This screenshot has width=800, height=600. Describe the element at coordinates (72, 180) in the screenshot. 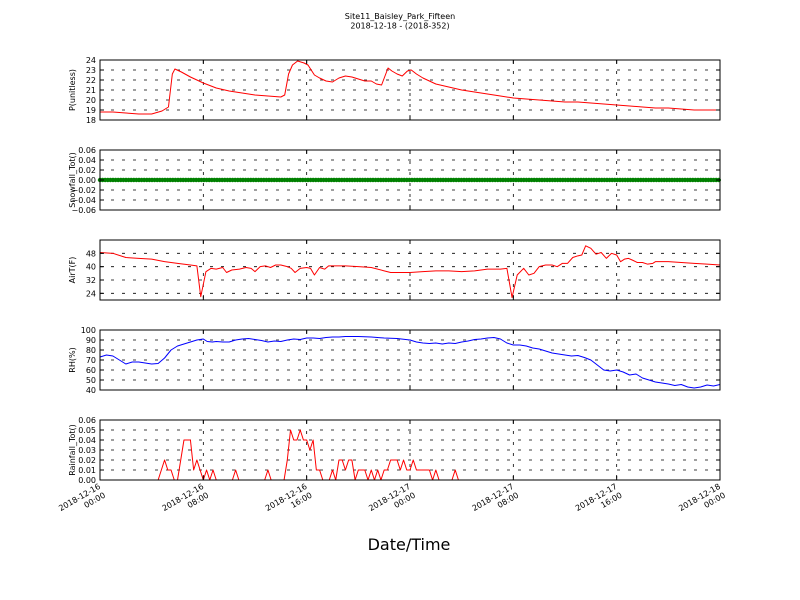

I see `y-axis-label: Snowfall_Tot()` at that location.